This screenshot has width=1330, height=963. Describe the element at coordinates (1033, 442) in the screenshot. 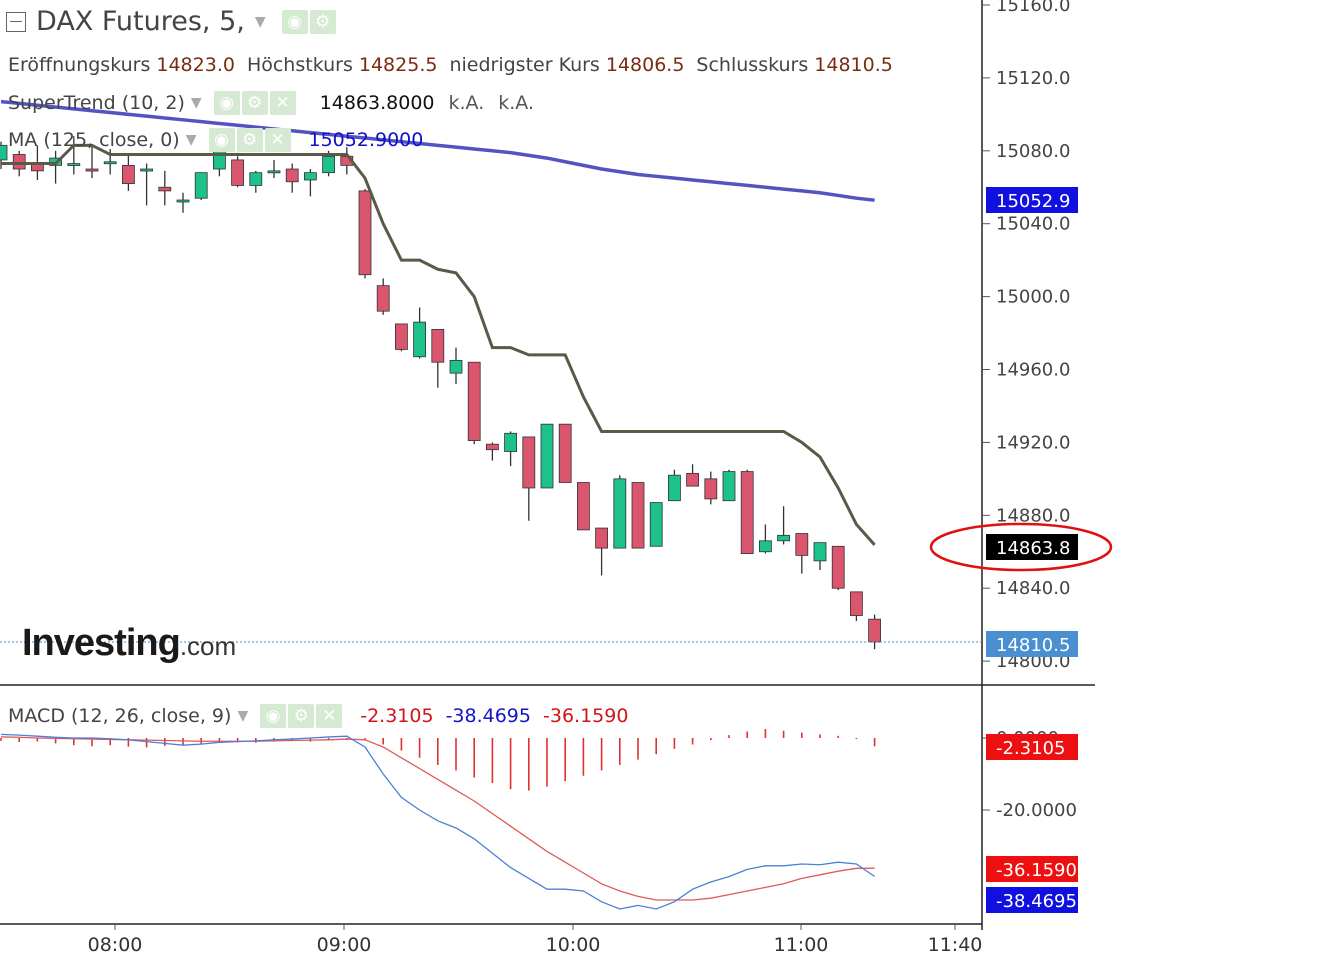

I see `price-tick-label: 14920.0` at that location.